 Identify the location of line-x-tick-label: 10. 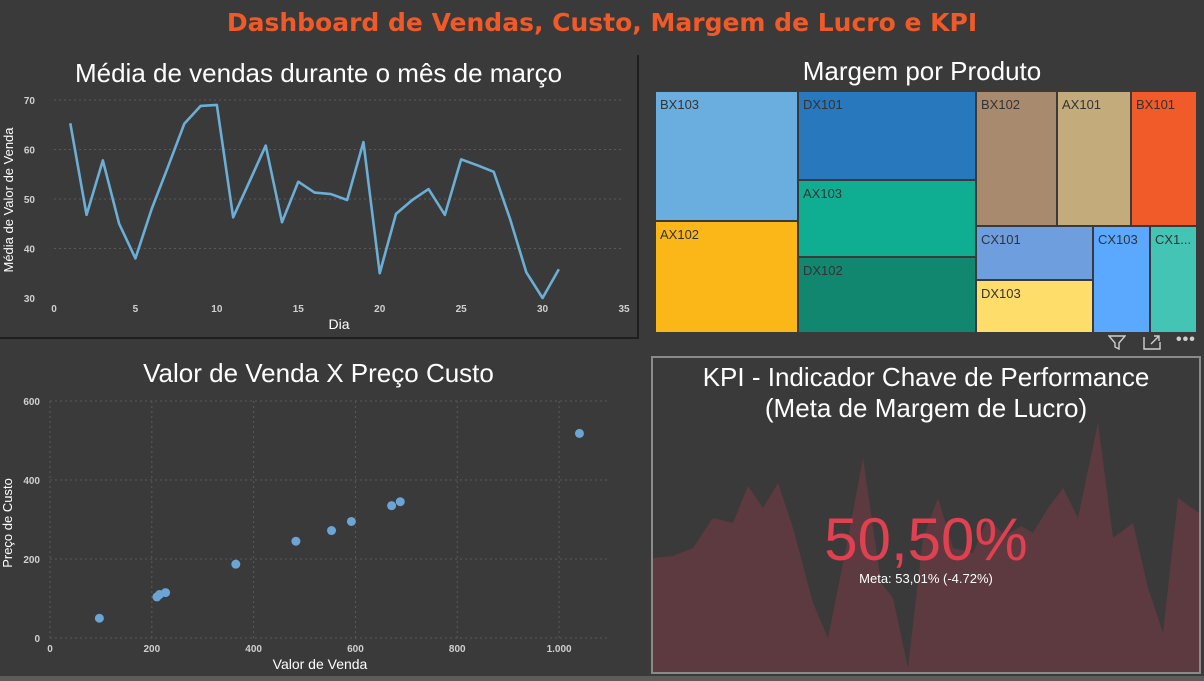
(217, 309).